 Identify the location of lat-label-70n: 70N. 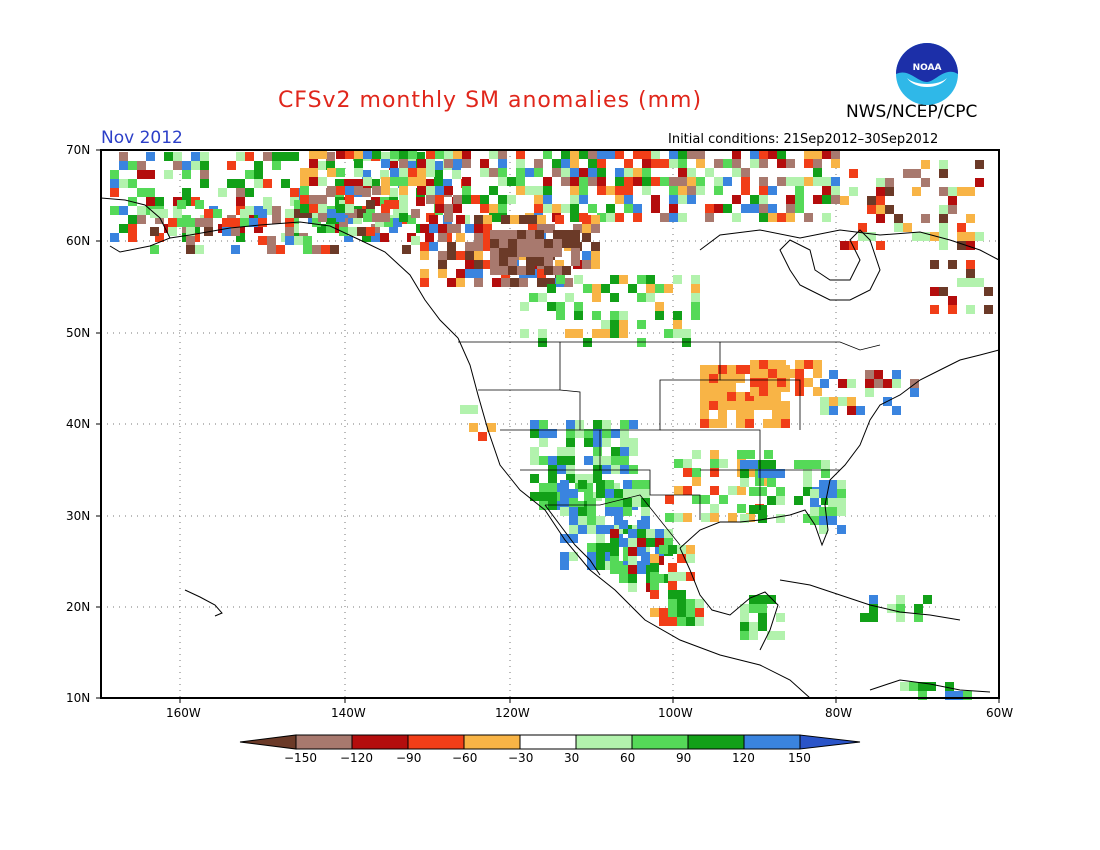
(78, 150).